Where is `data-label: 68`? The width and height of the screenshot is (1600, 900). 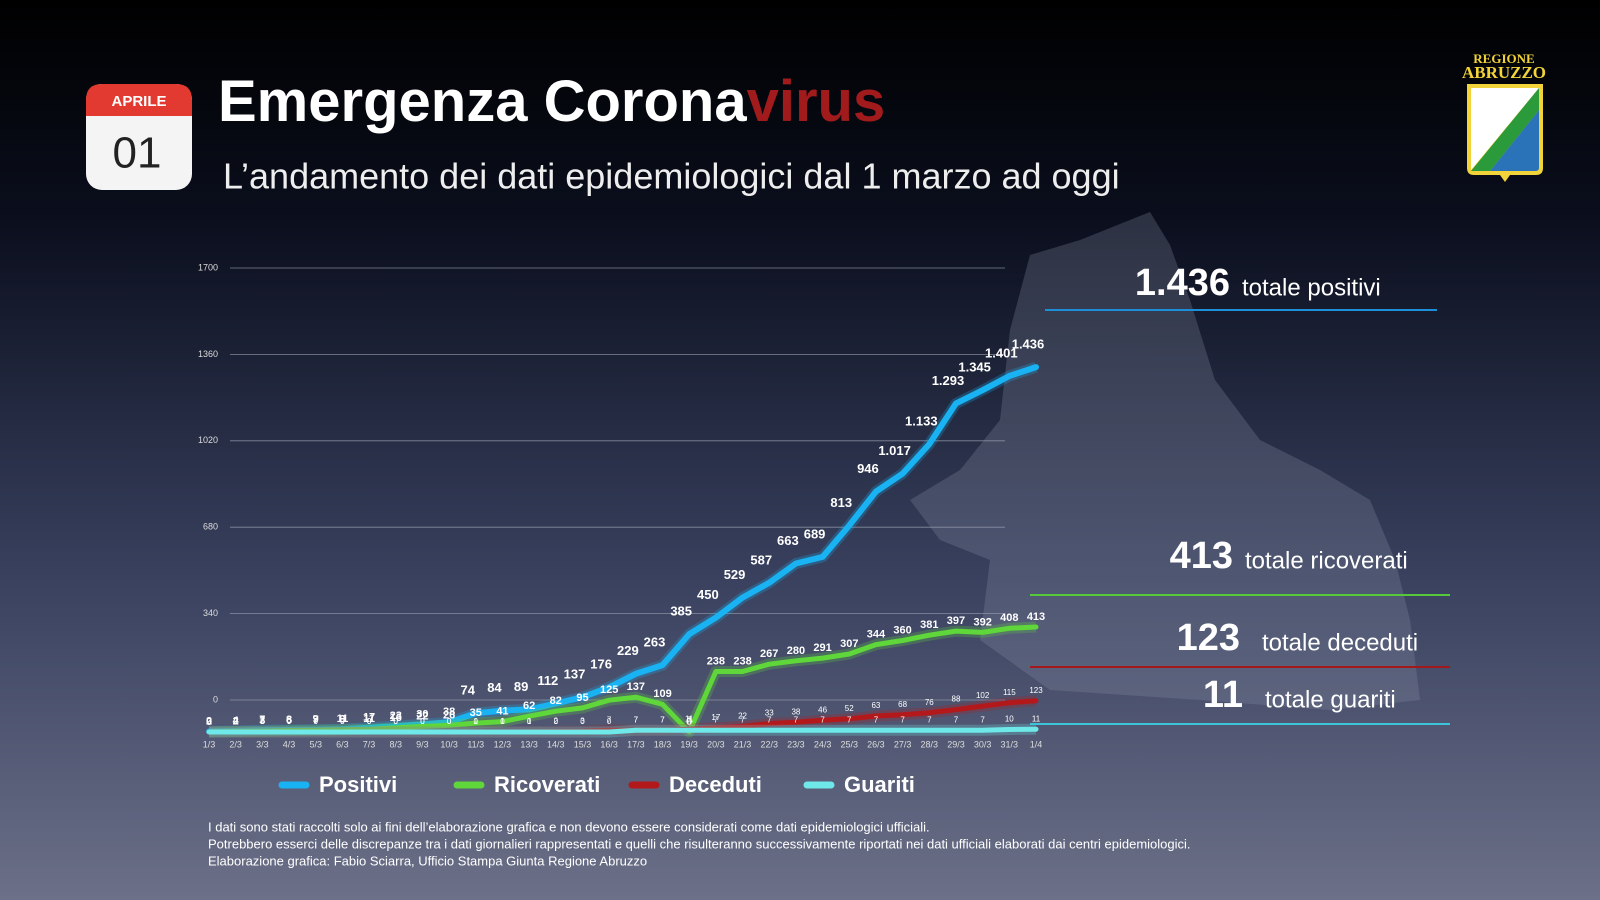
data-label: 68 is located at coordinates (902, 704).